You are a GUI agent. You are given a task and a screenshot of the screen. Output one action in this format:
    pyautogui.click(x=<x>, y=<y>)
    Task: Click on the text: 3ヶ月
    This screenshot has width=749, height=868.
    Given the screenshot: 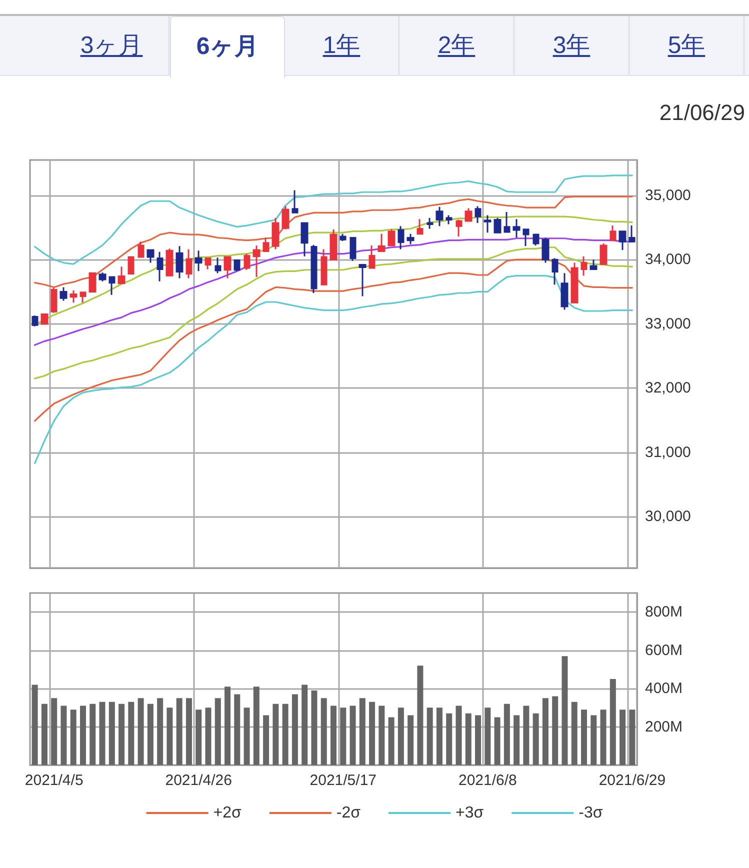 What is the action you would take?
    pyautogui.click(x=112, y=46)
    